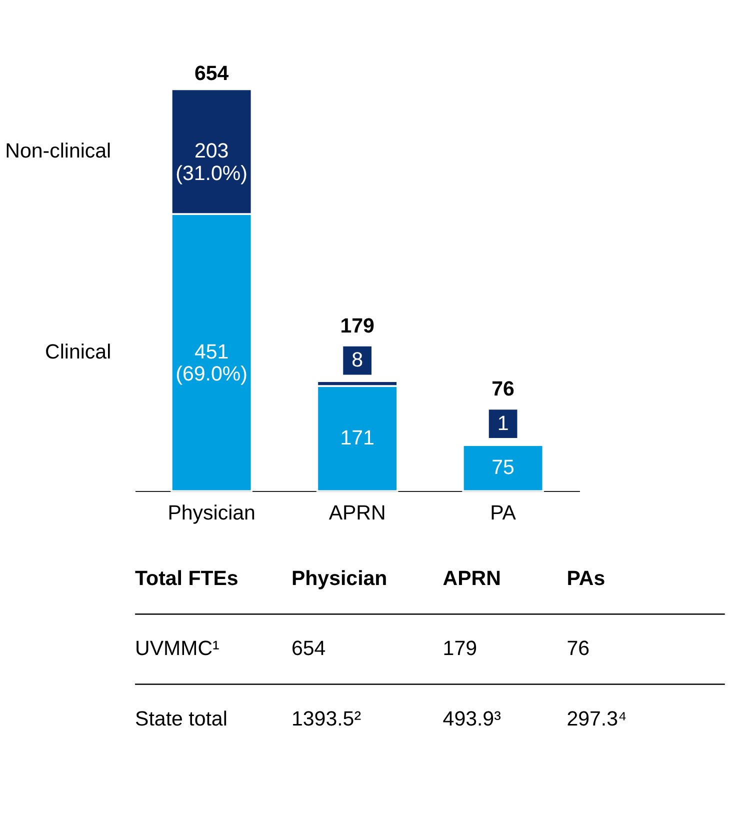  What do you see at coordinates (212, 363) in the screenshot?
I see `data-label: 451 (69.0%)` at bounding box center [212, 363].